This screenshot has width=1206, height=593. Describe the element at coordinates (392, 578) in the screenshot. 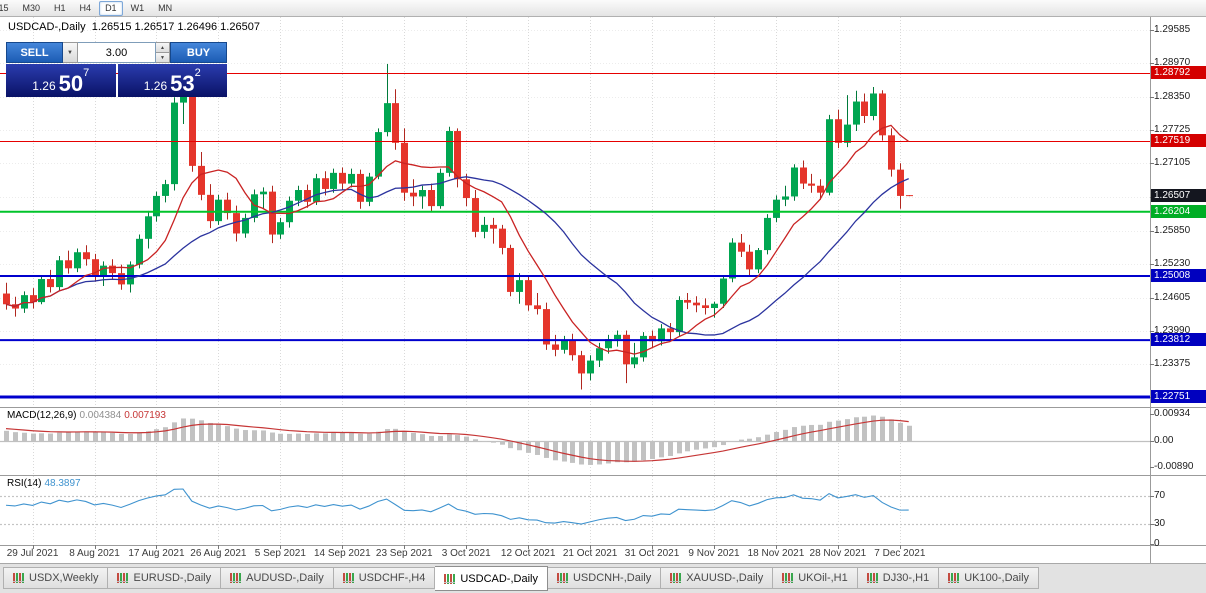

I see `tab-label: USDCHF-,H4` at that location.